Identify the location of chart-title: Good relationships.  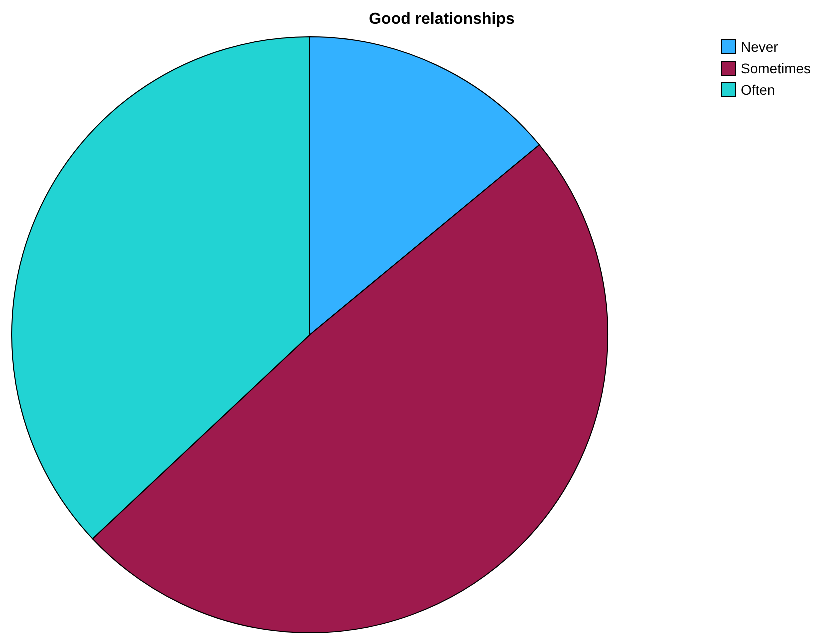
(442, 19).